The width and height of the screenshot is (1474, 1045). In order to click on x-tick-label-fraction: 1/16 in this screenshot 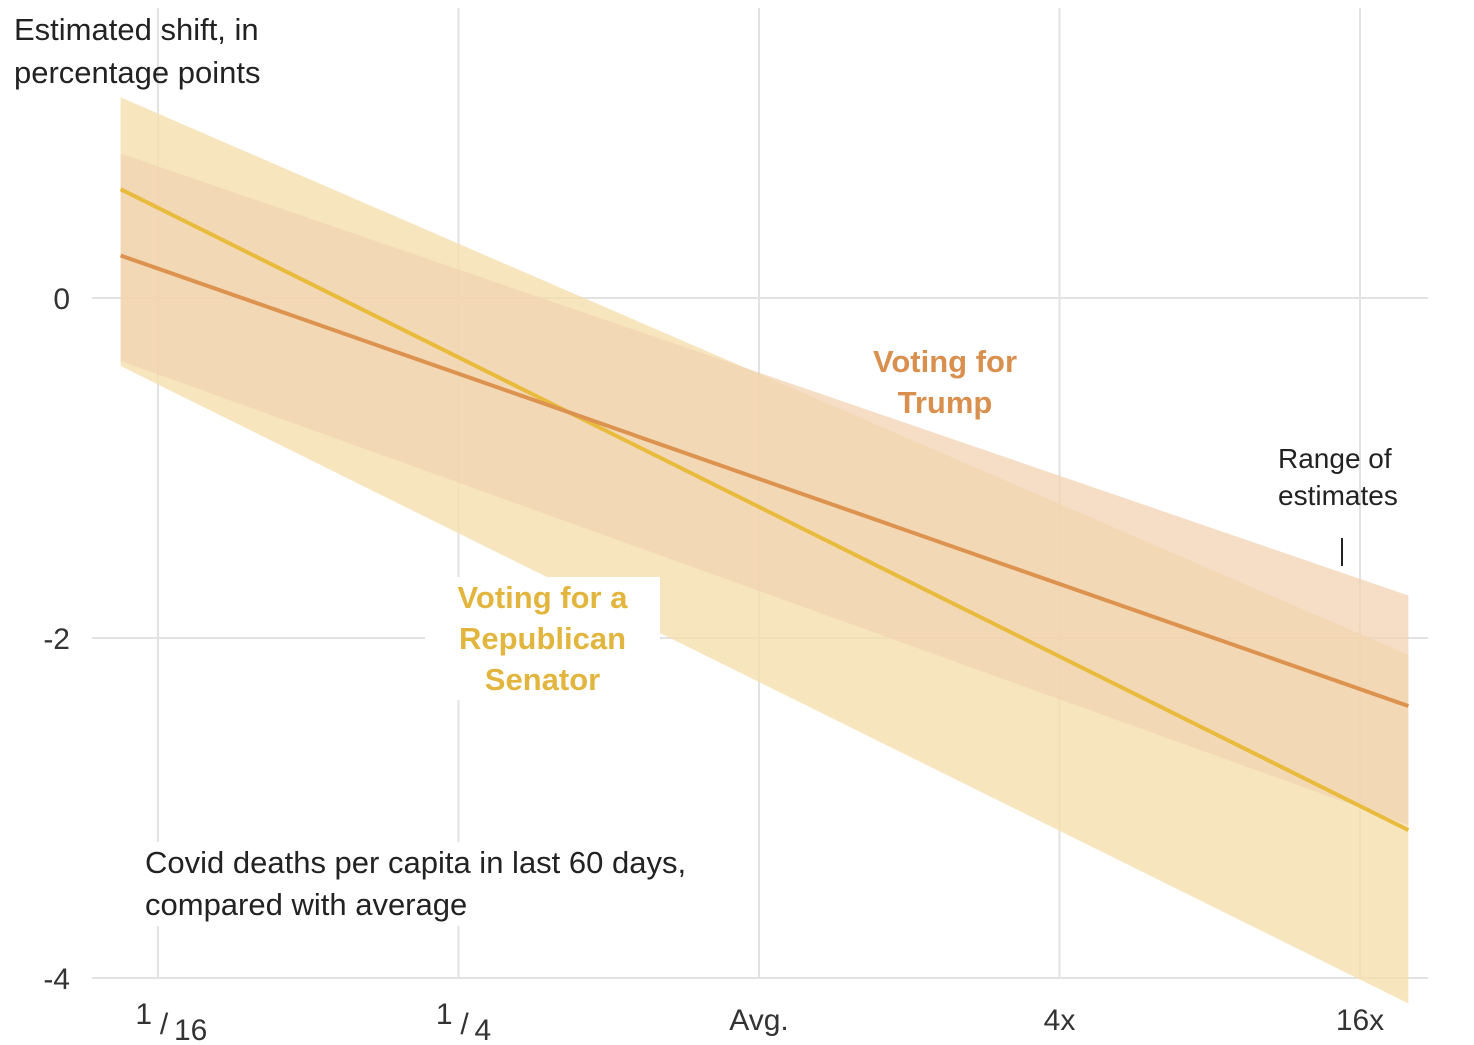, I will do `click(171, 1021)`.